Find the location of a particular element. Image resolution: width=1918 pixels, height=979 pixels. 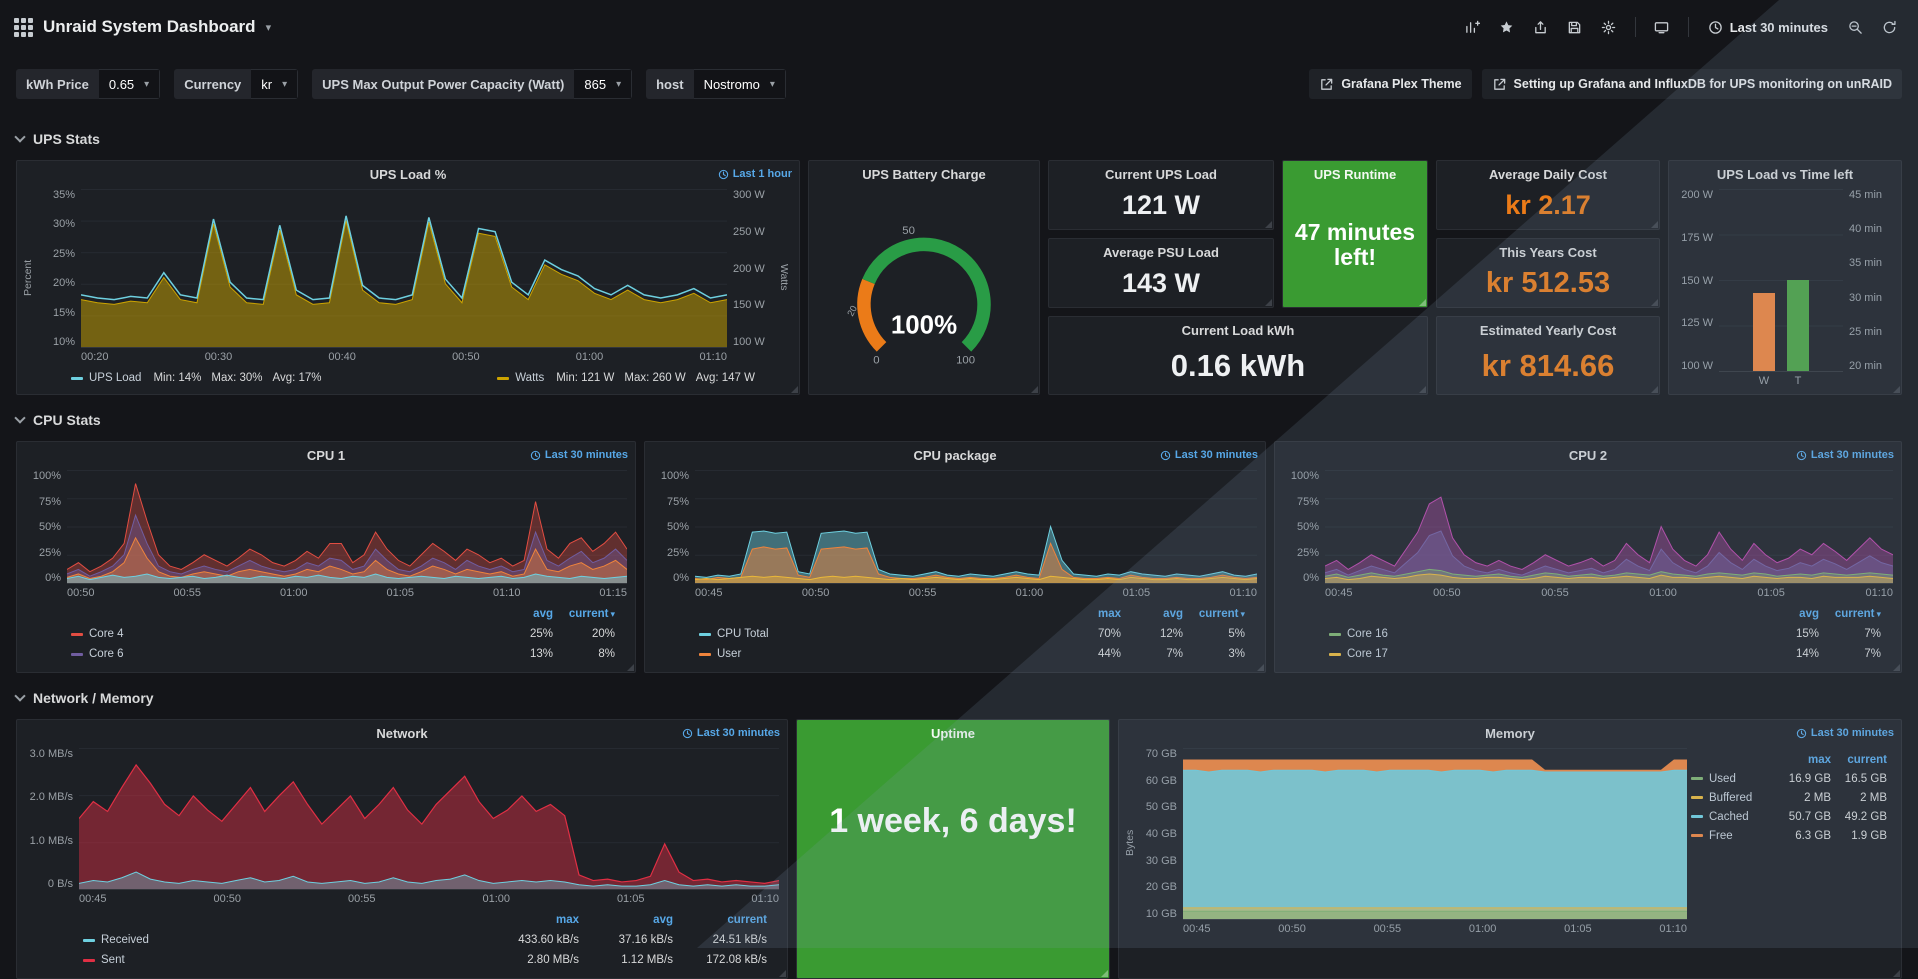

y-tick: 50 GB is located at coordinates (1161, 807).